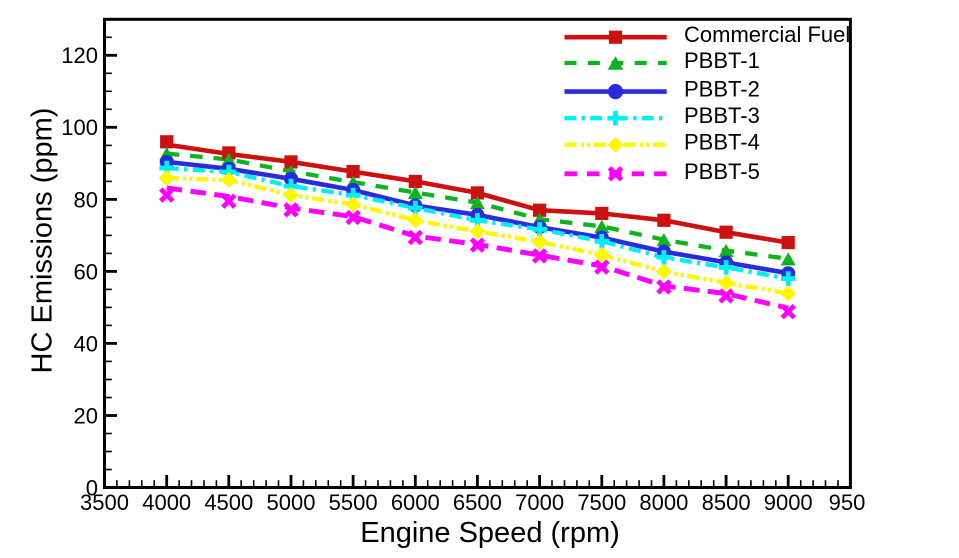 Image resolution: width=959 pixels, height=558 pixels. Describe the element at coordinates (86, 271) in the screenshot. I see `svg-text: 60` at that location.